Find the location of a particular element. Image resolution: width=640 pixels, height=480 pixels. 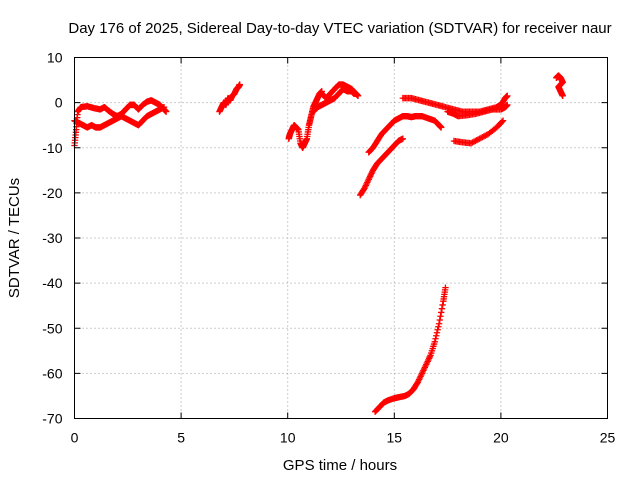

y-tick-label: -30 is located at coordinates (52, 238).